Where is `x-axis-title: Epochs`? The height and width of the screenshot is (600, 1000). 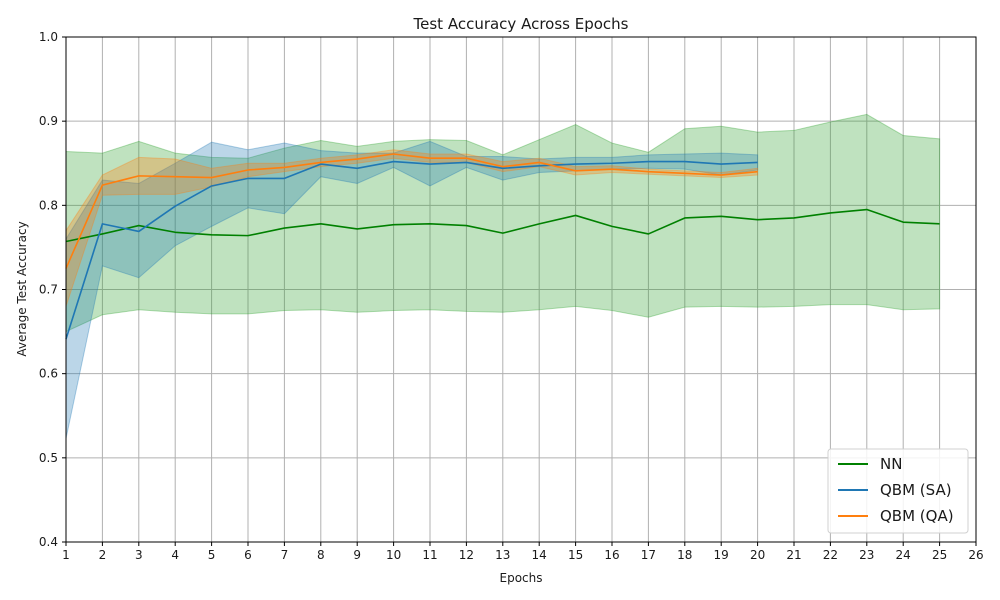 x-axis-title: Epochs is located at coordinates (521, 578).